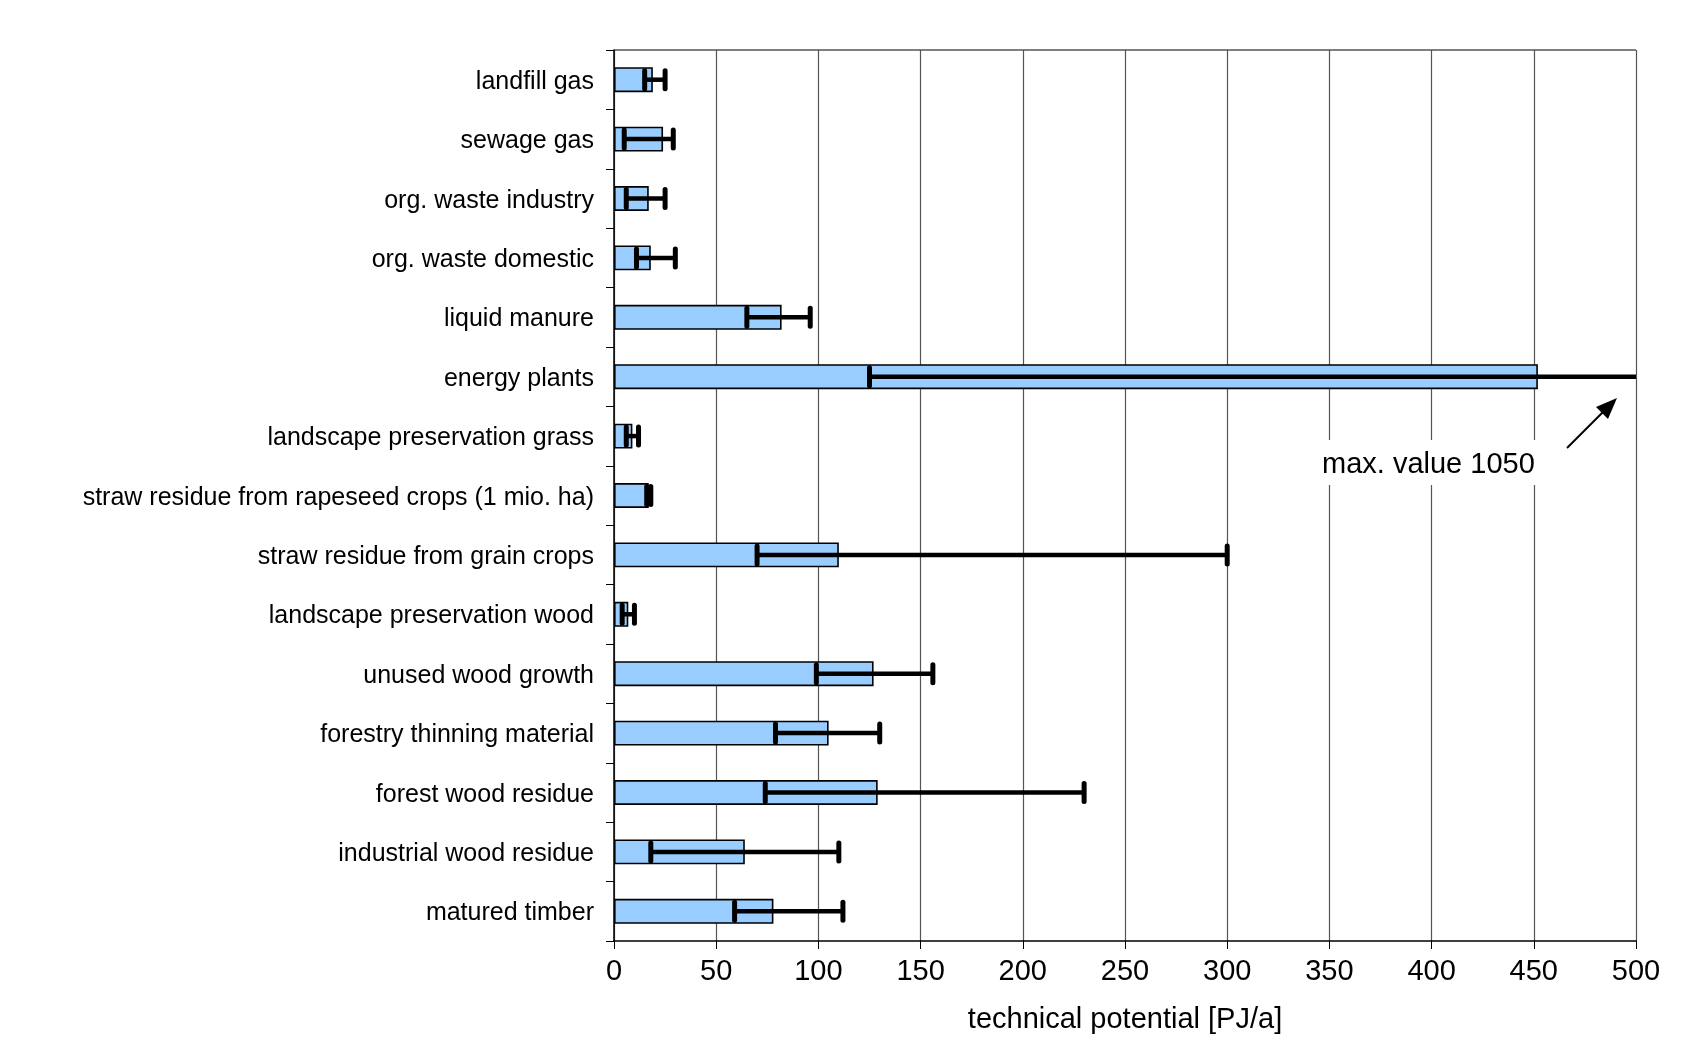 This screenshot has height=1059, width=1682. I want to click on y-tick-label: sewage gas, so click(527, 139).